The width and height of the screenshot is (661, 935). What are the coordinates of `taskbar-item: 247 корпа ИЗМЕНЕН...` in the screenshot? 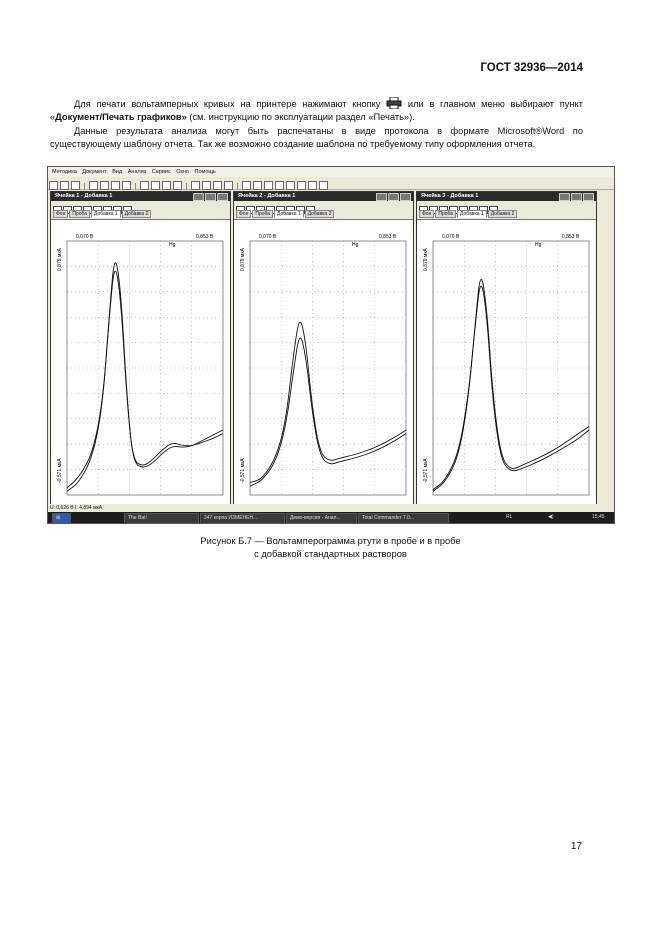 It's located at (242, 518).